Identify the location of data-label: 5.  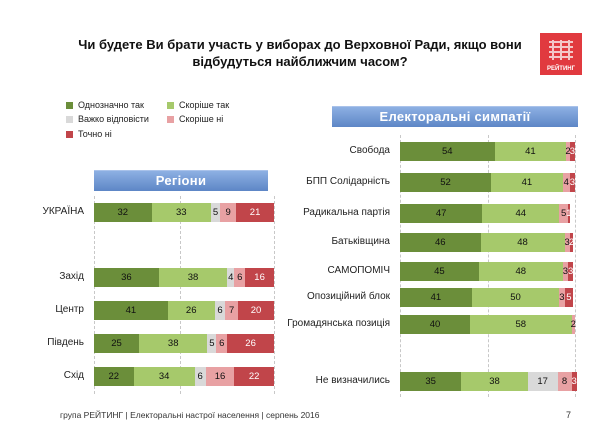
(212, 343).